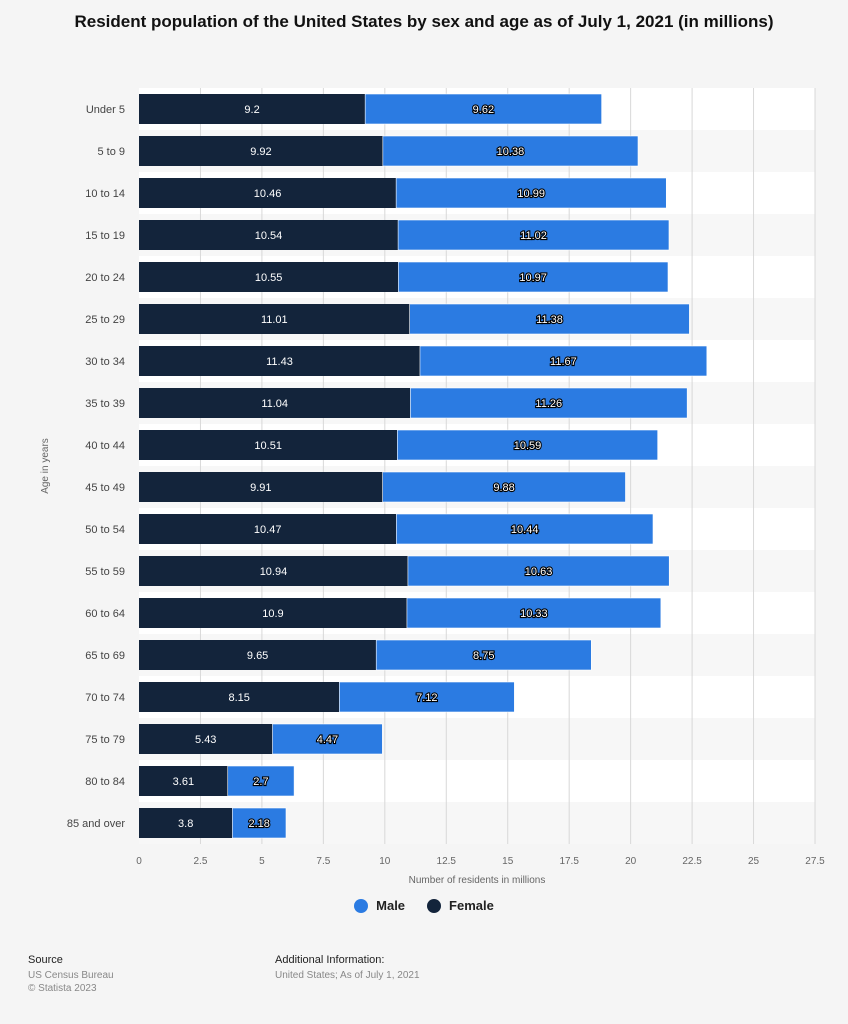  I want to click on data-label-female: 9.91, so click(260, 488).